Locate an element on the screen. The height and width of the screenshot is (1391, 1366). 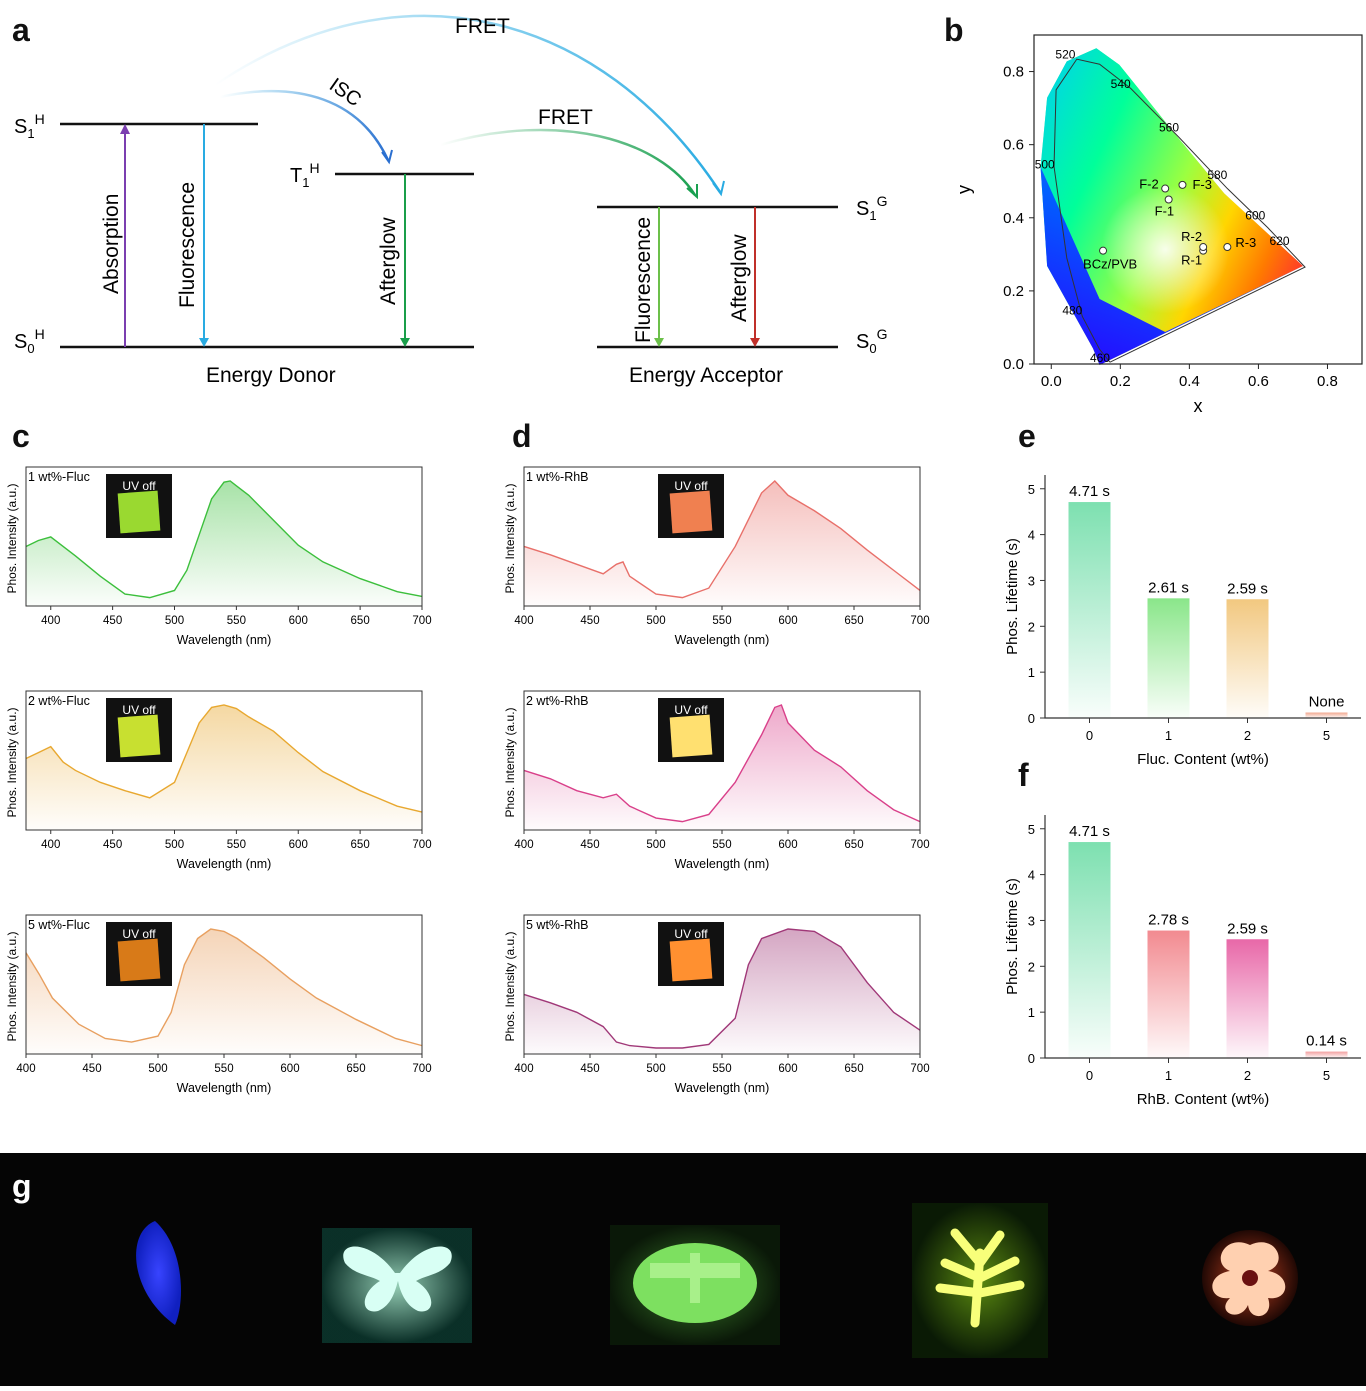
bar-x-label: Fluc. Content (wt%) is located at coordinates (1203, 759).